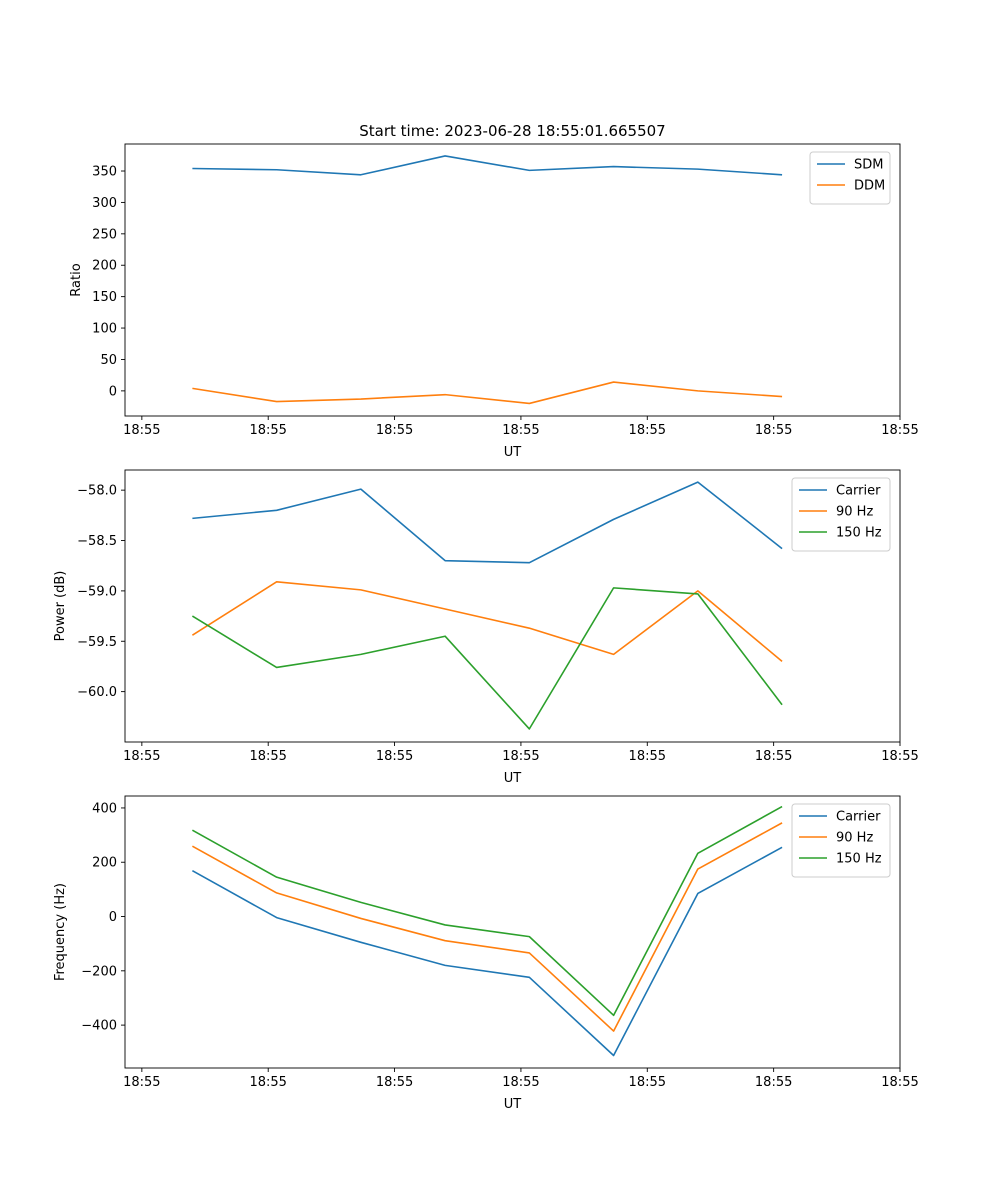 This screenshot has width=1000, height=1200. I want to click on y-tick-label: 400, so click(104, 808).